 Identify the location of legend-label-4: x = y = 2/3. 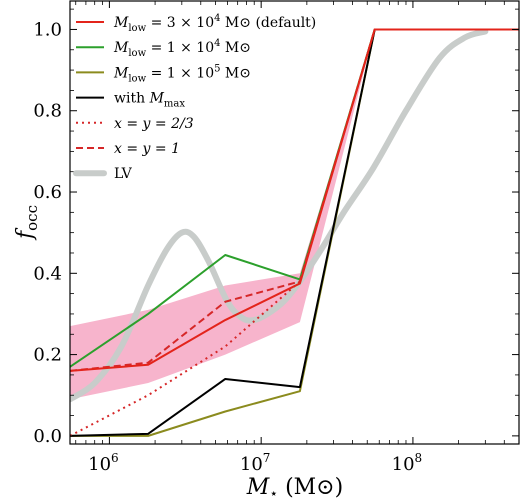
(154, 124).